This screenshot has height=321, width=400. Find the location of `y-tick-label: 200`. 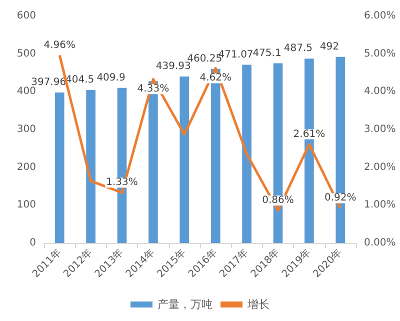

y-tick-label: 200 is located at coordinates (26, 167).